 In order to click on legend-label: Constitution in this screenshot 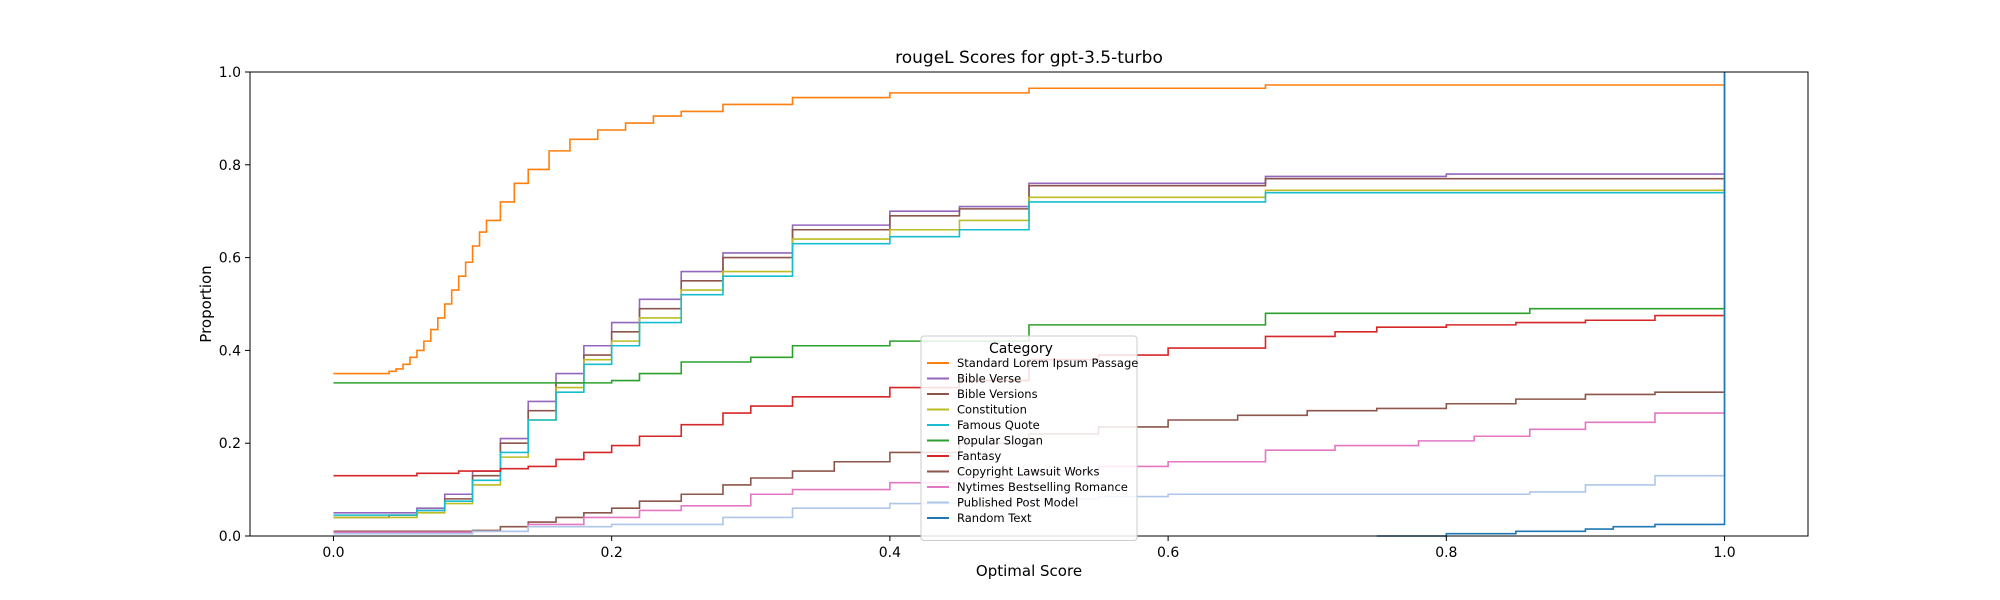, I will do `click(992, 410)`.